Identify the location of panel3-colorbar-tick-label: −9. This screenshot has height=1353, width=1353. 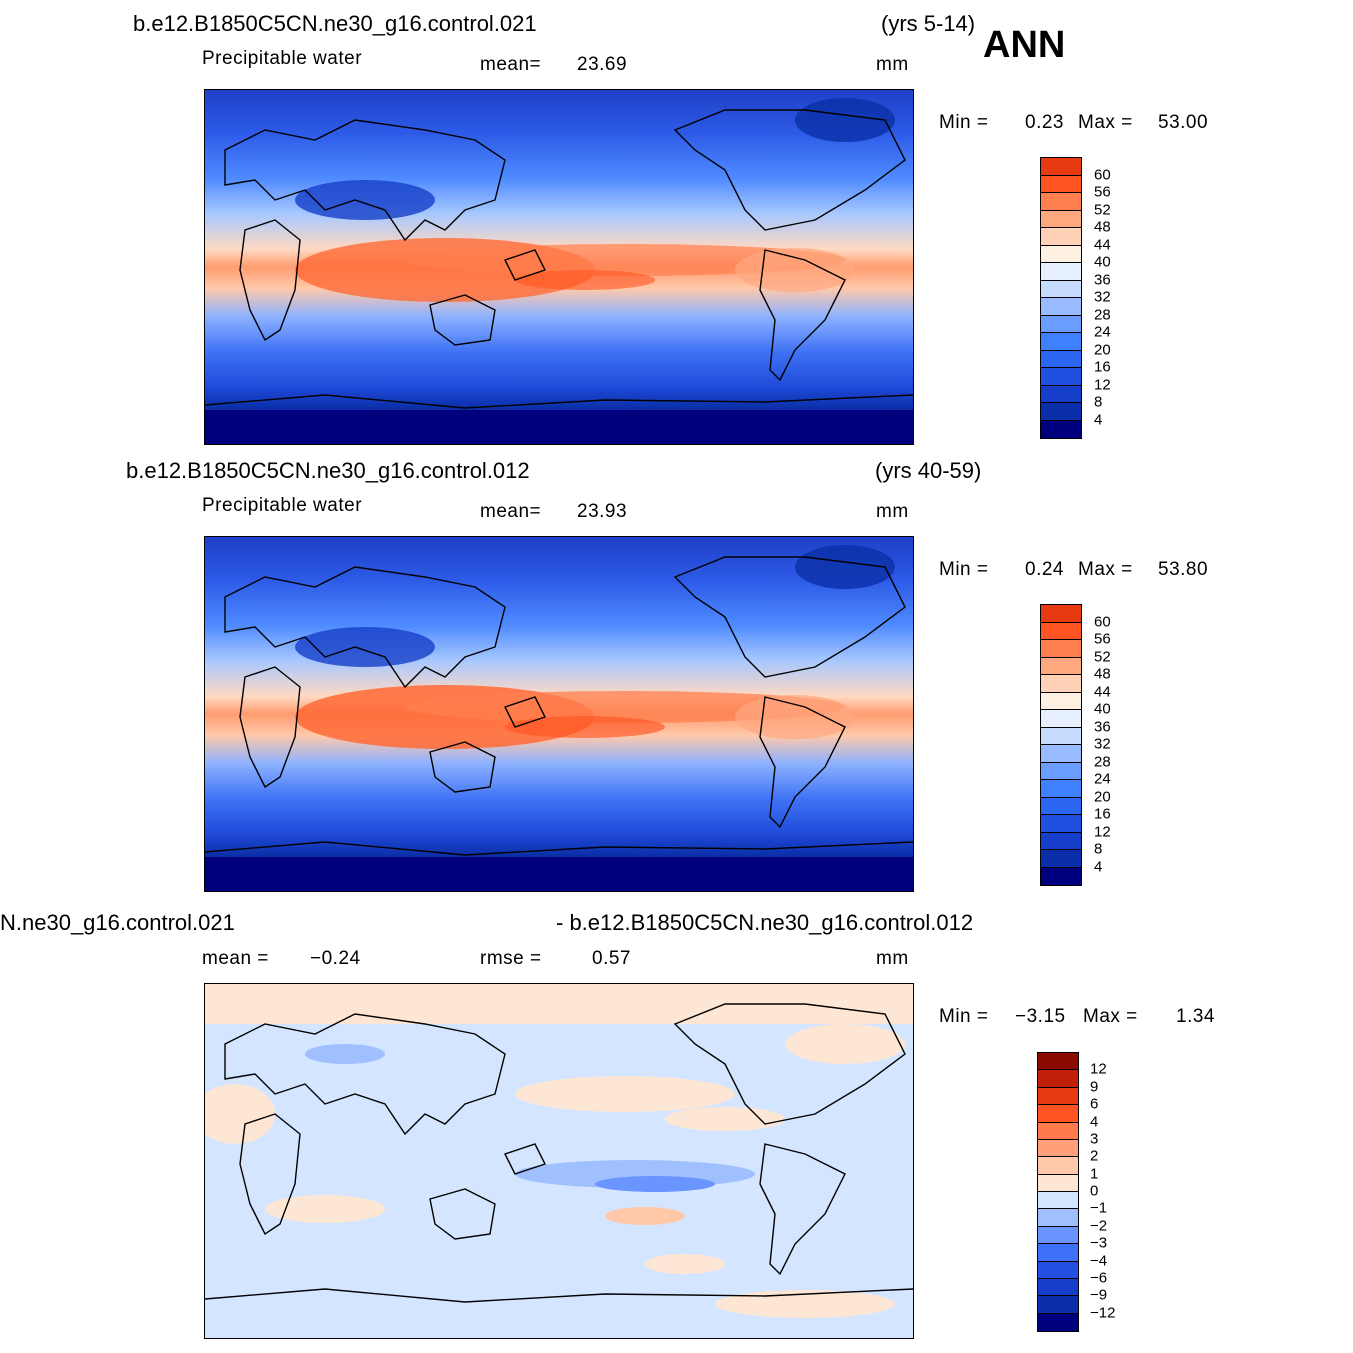
(1099, 1295).